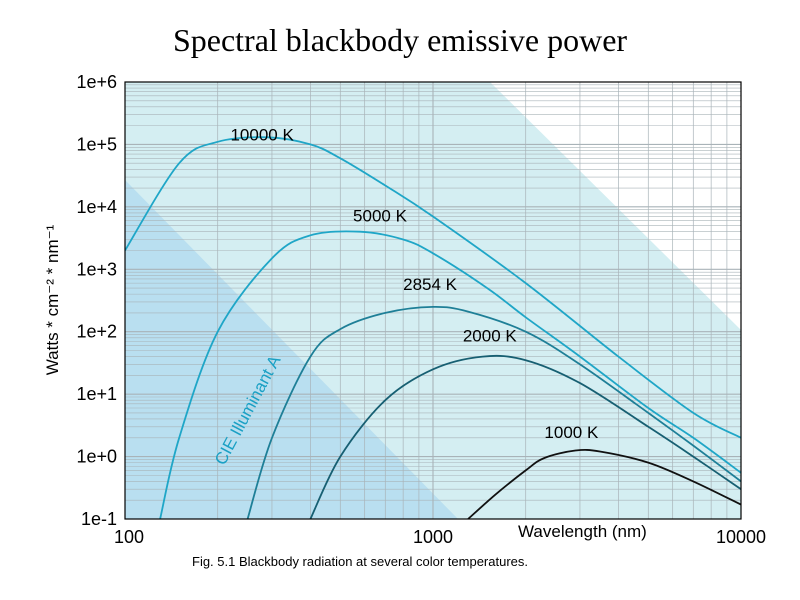  What do you see at coordinates (96, 269) in the screenshot?
I see `y-tick-label: 1e+3` at bounding box center [96, 269].